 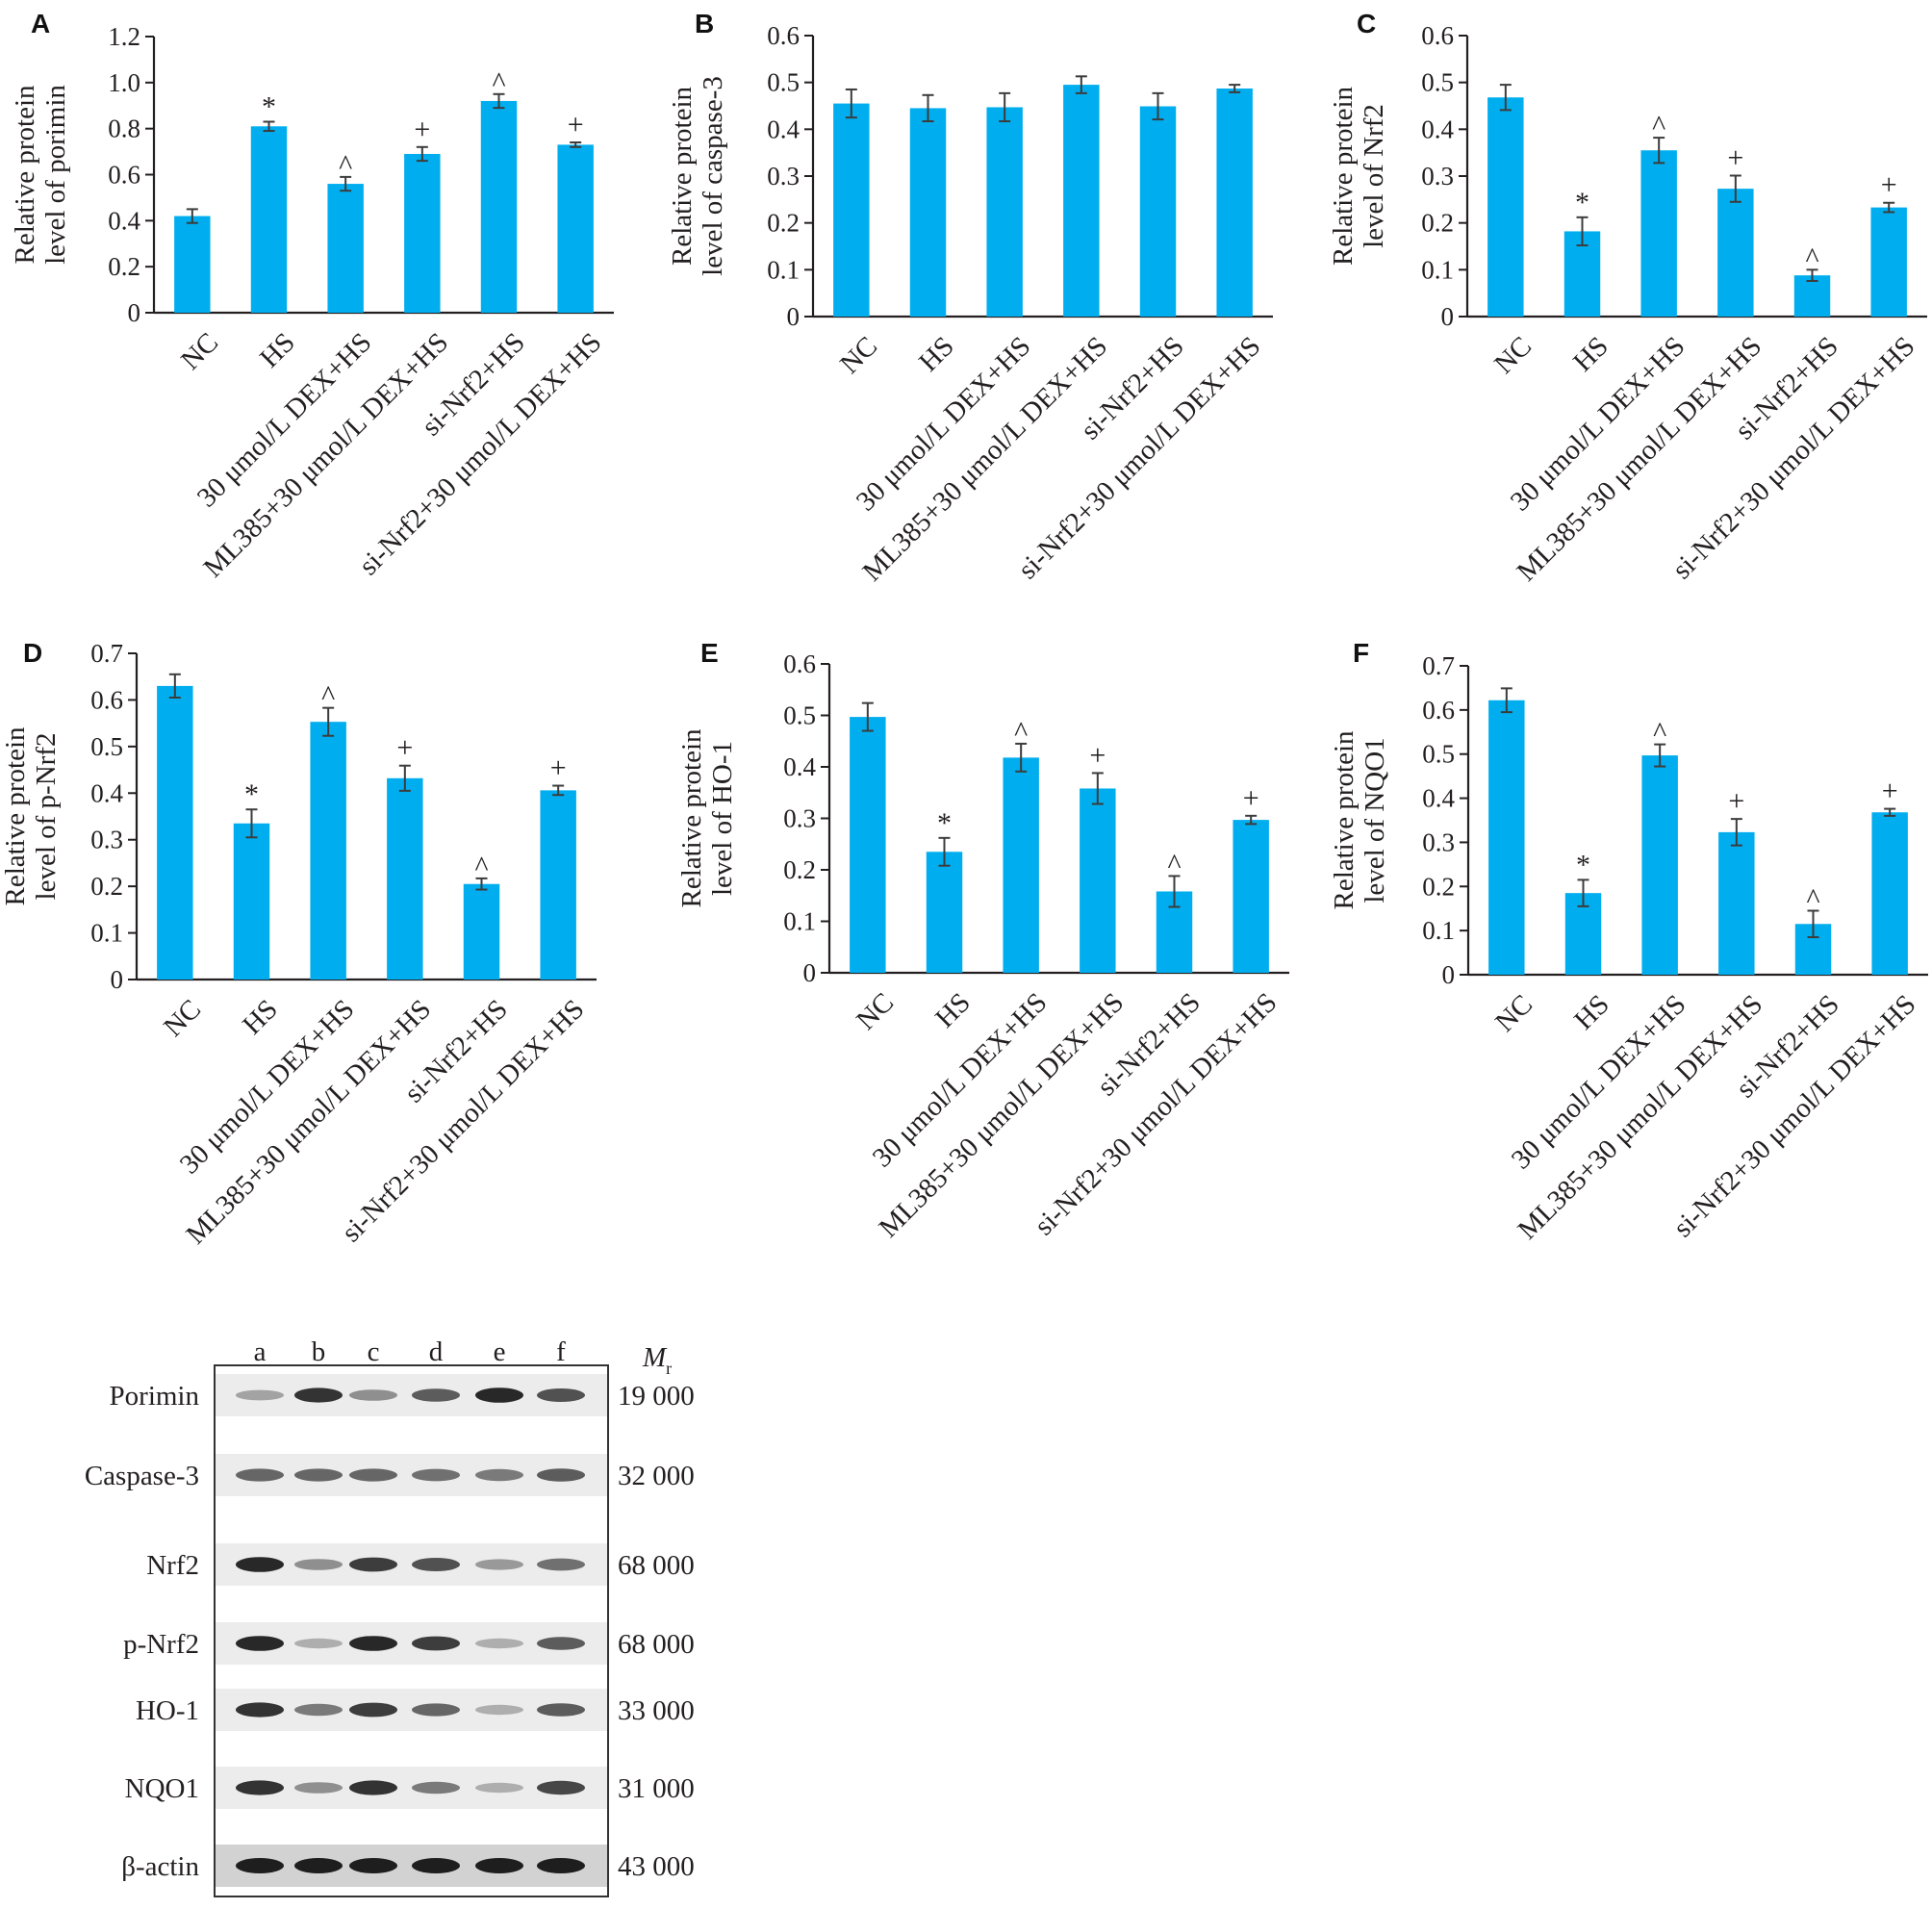 I want to click on protein-label: β-actin, so click(x=160, y=1866).